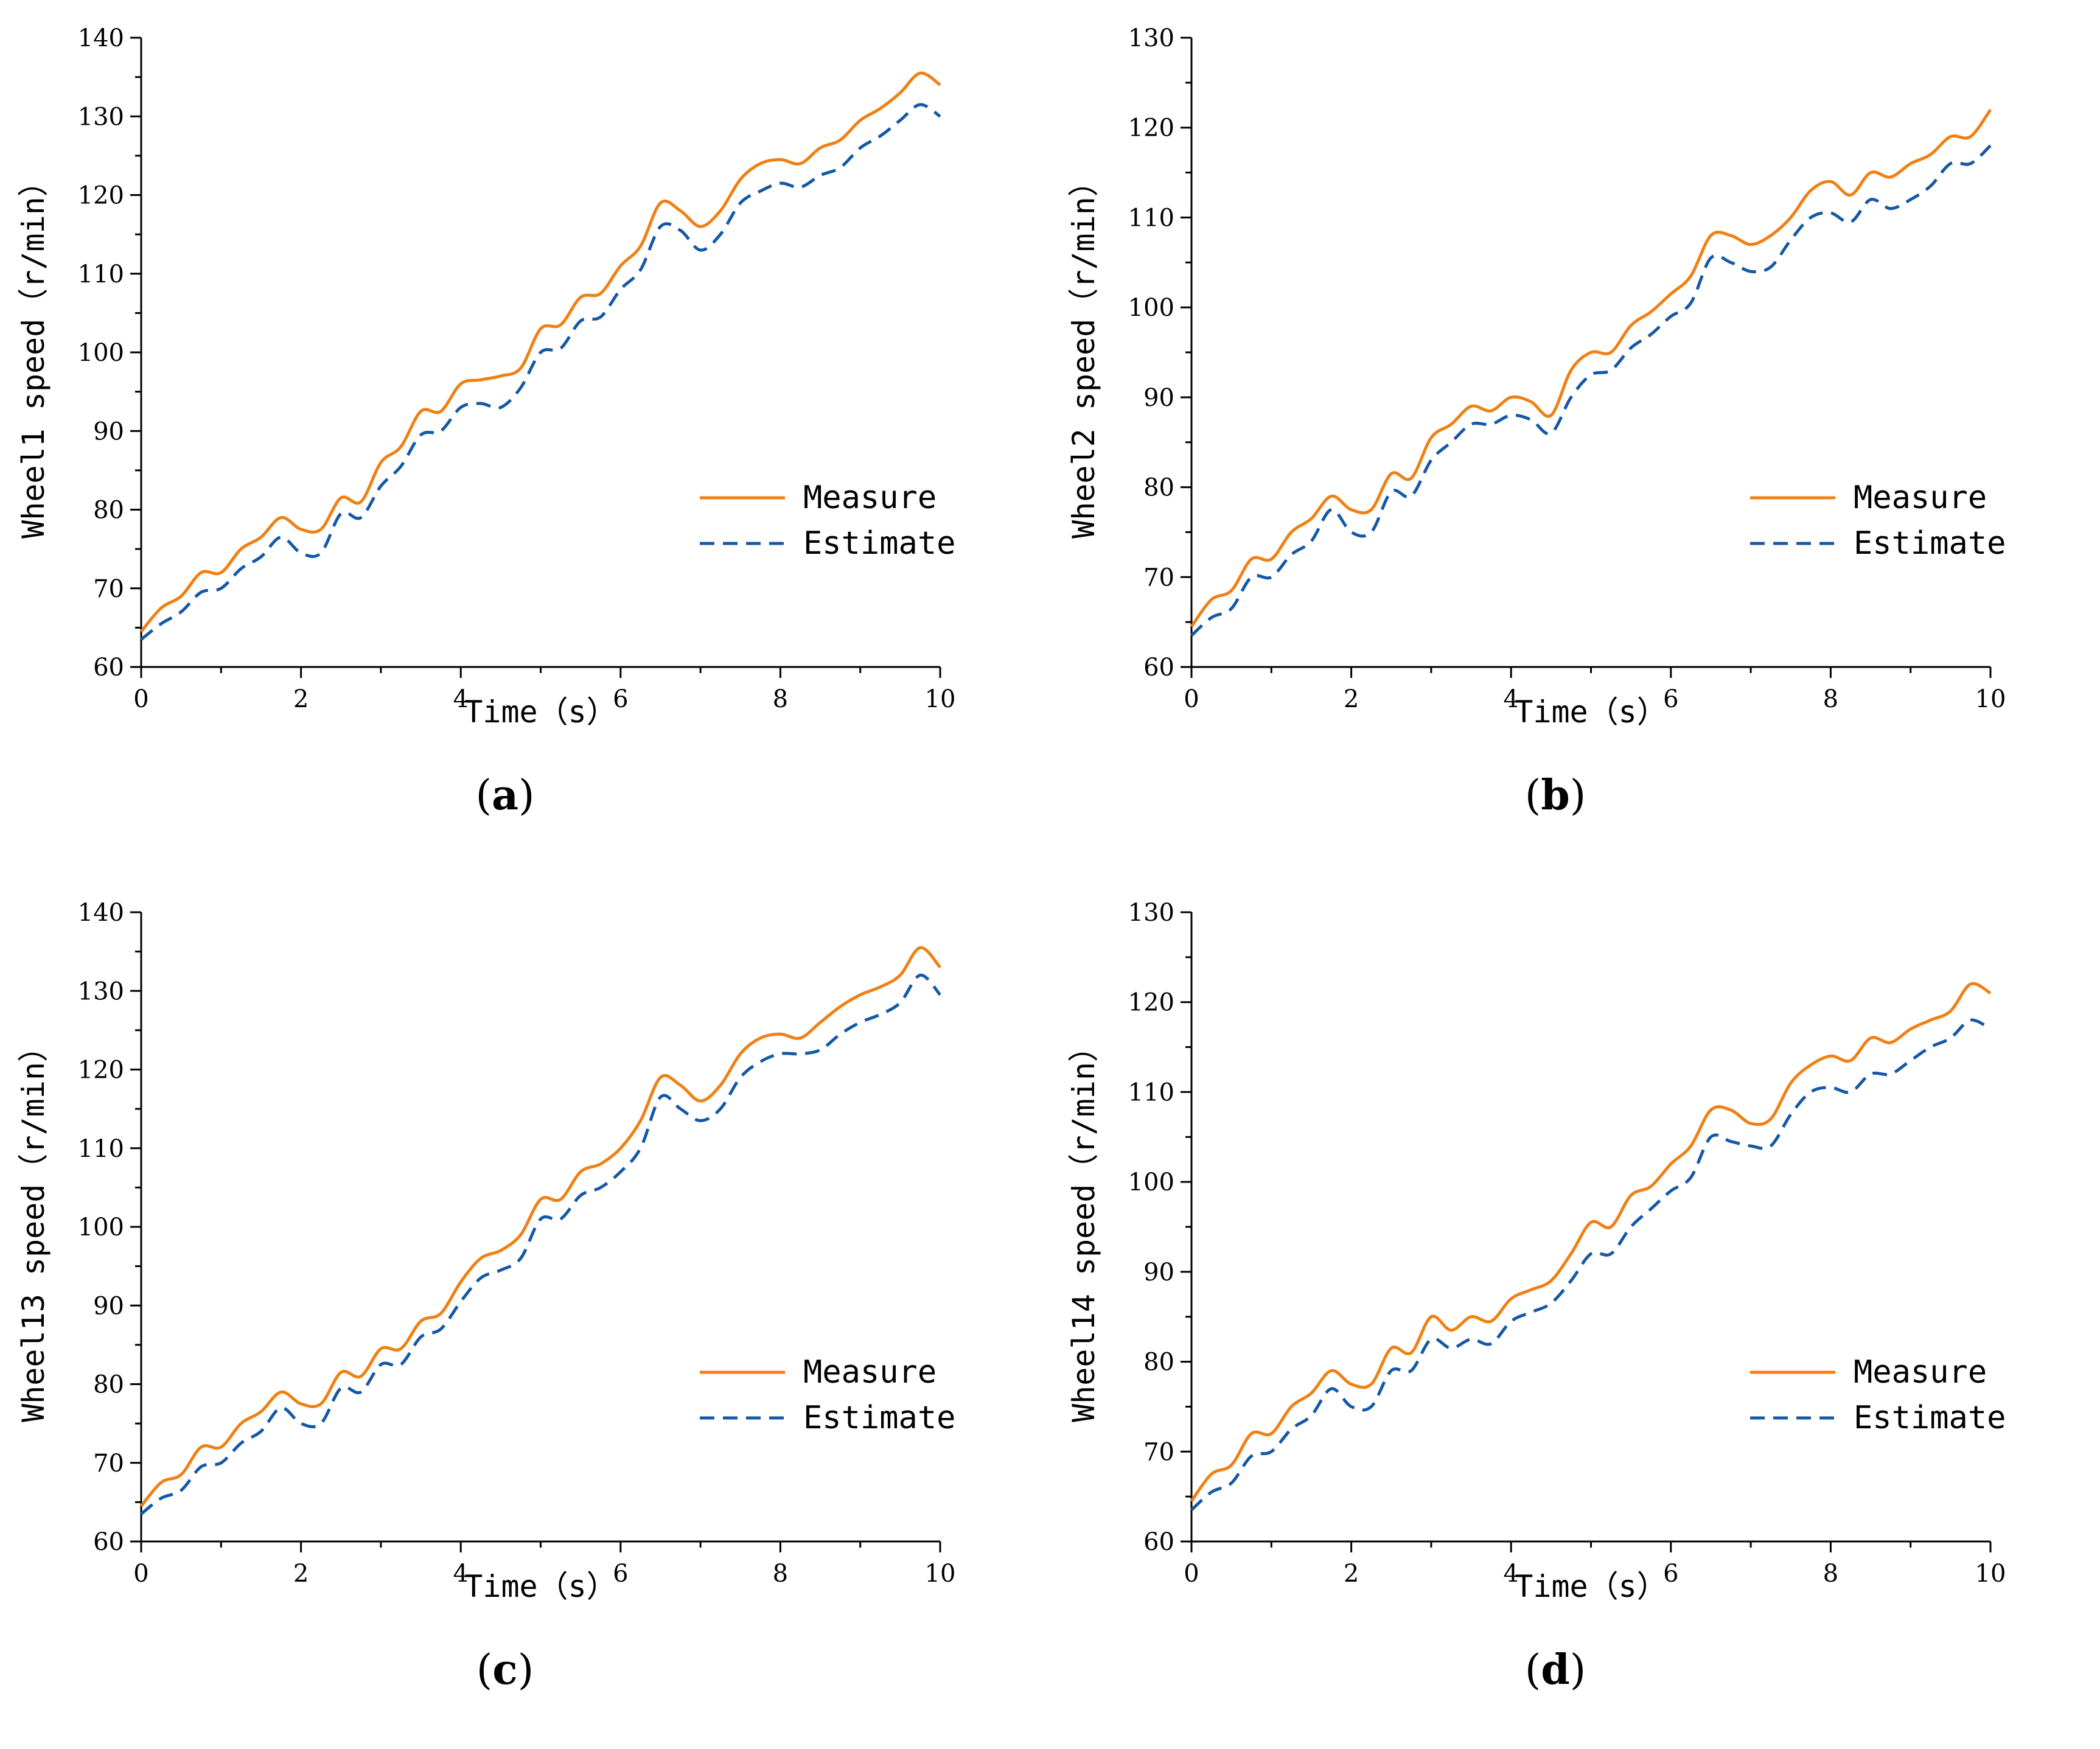  Describe the element at coordinates (34, 352) in the screenshot. I see `y-axis-title: Wheel1 speed（r/min）` at that location.